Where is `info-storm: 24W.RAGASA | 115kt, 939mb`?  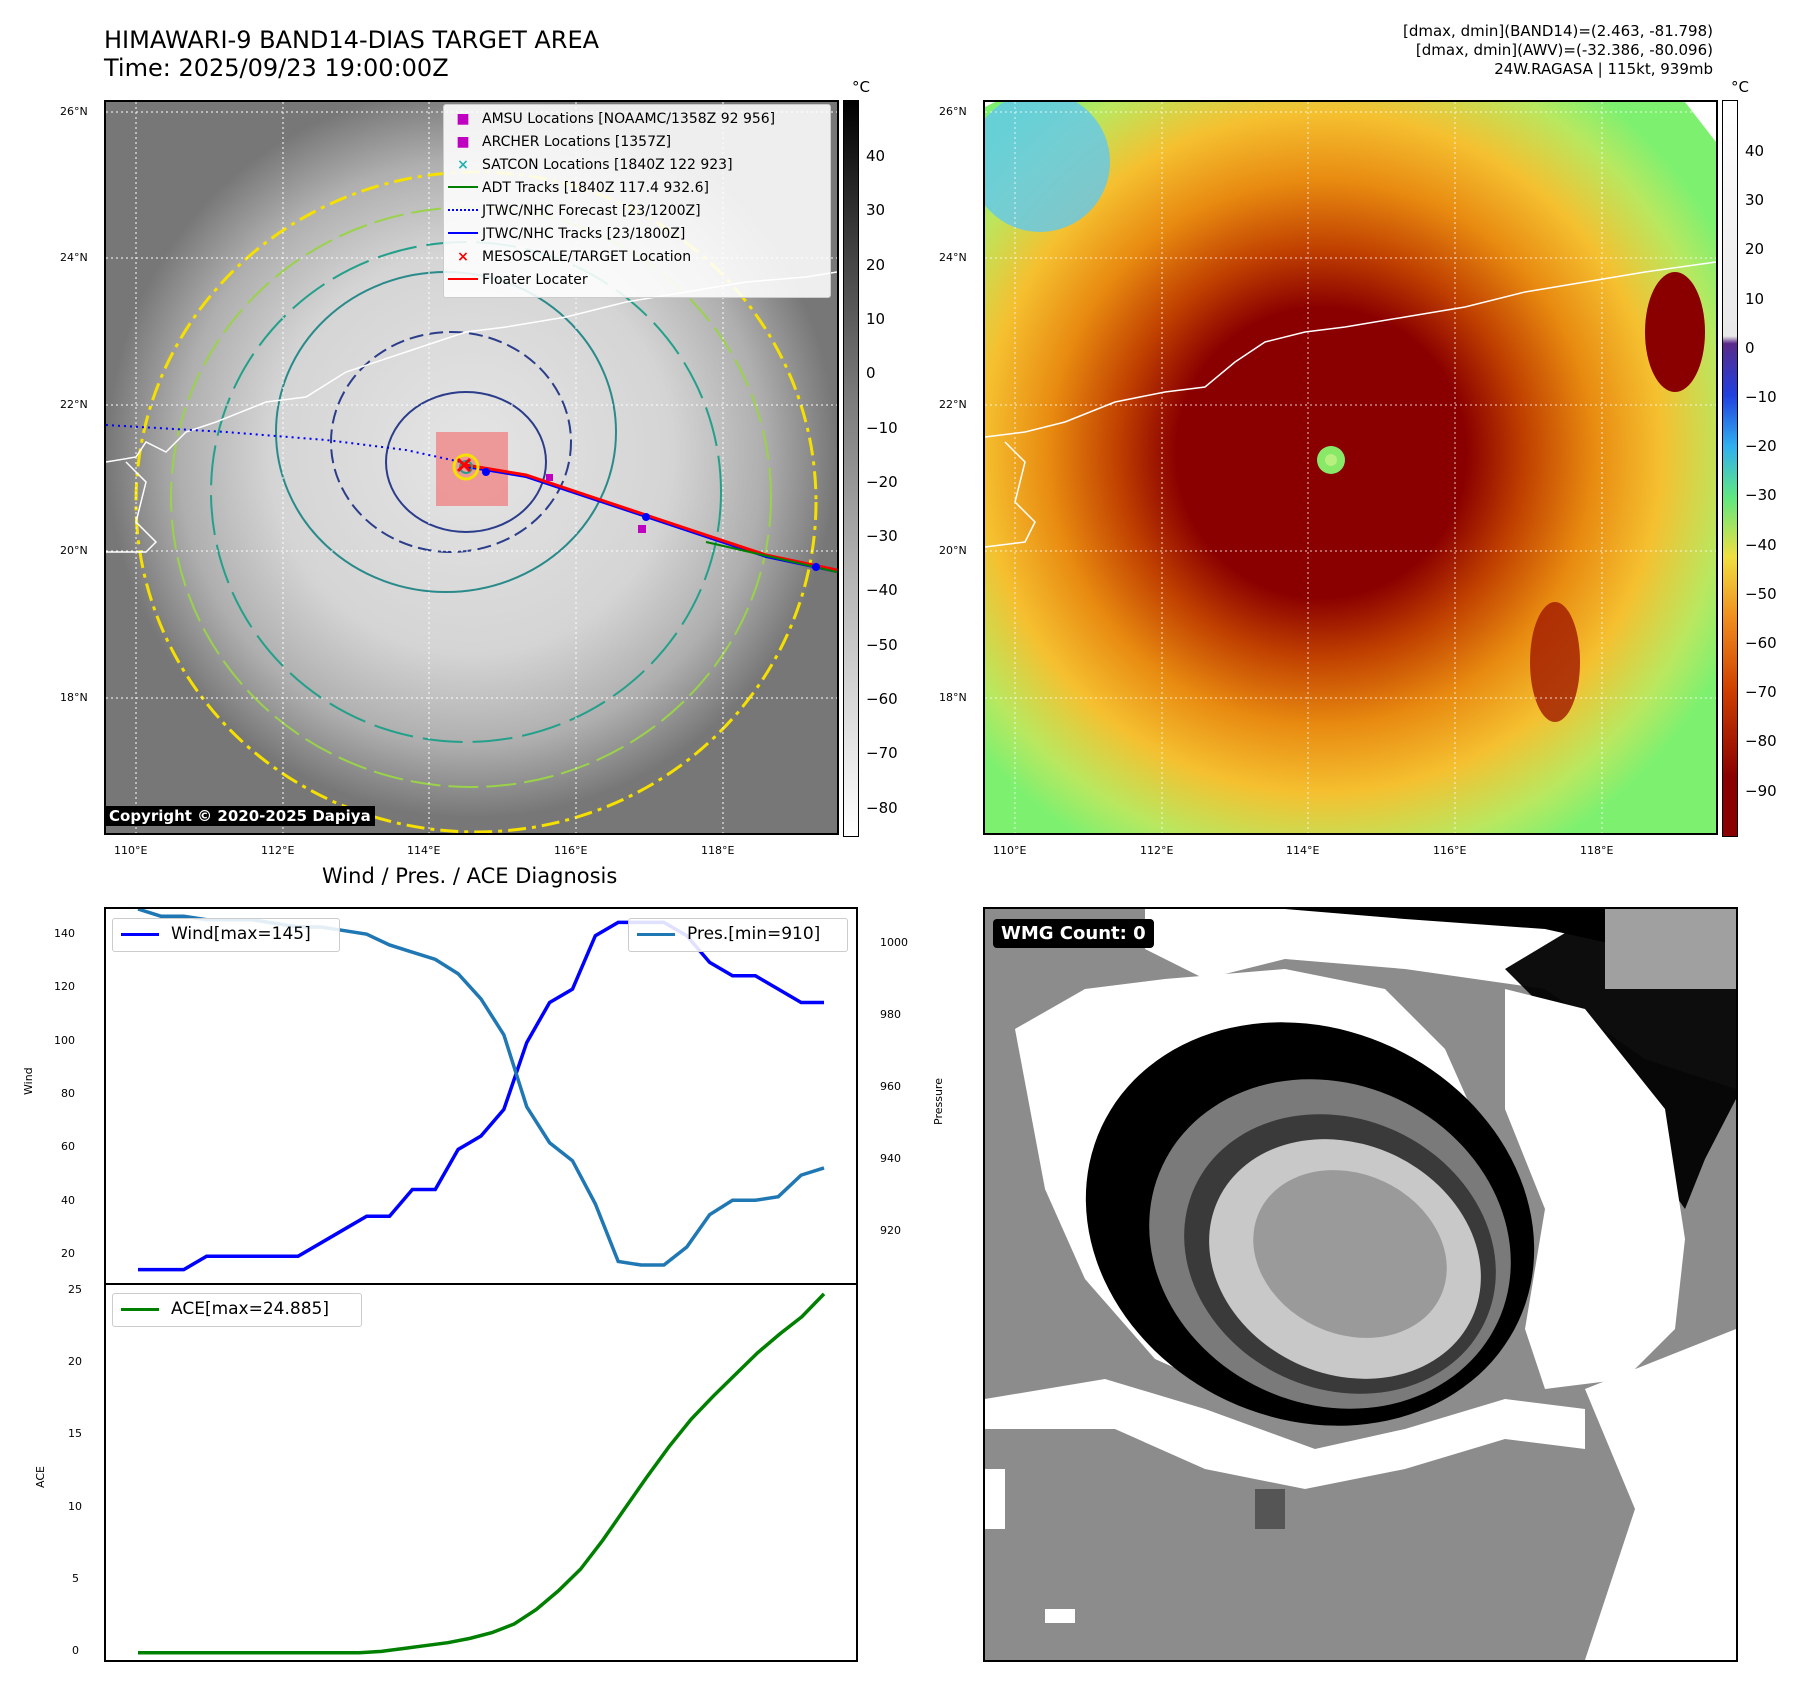 info-storm: 24W.RAGASA | 115kt, 939mb is located at coordinates (1603, 69).